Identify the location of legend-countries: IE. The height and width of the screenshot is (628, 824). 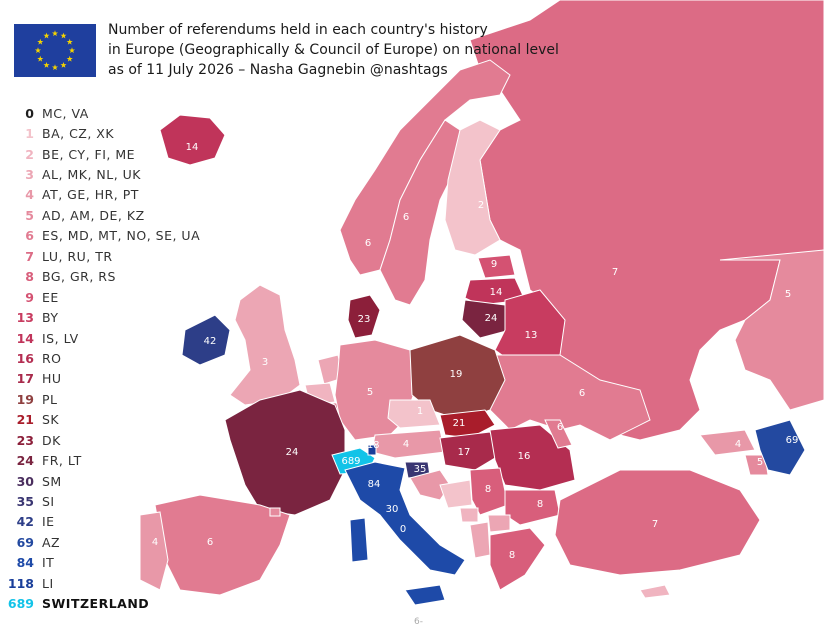
(48, 522).